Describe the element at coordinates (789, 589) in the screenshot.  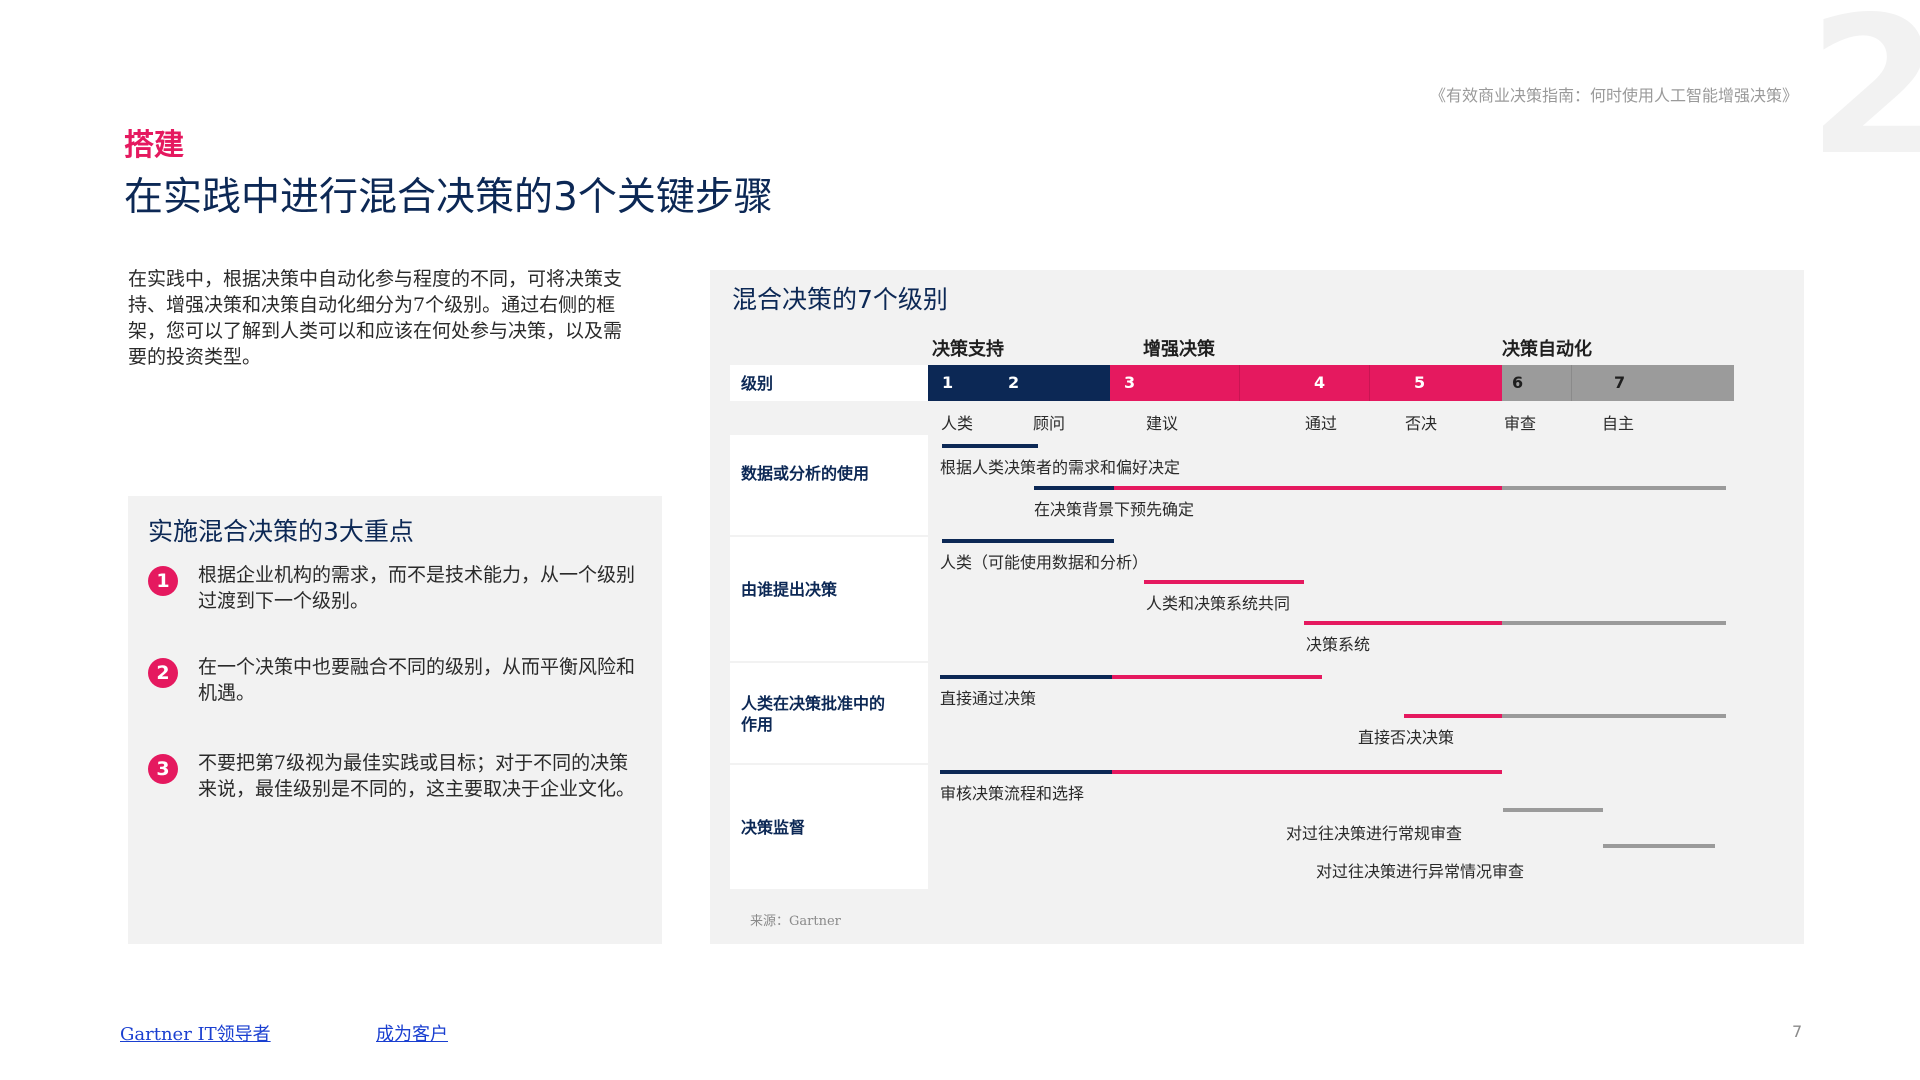
I see `row-label: 由谁提出决策` at that location.